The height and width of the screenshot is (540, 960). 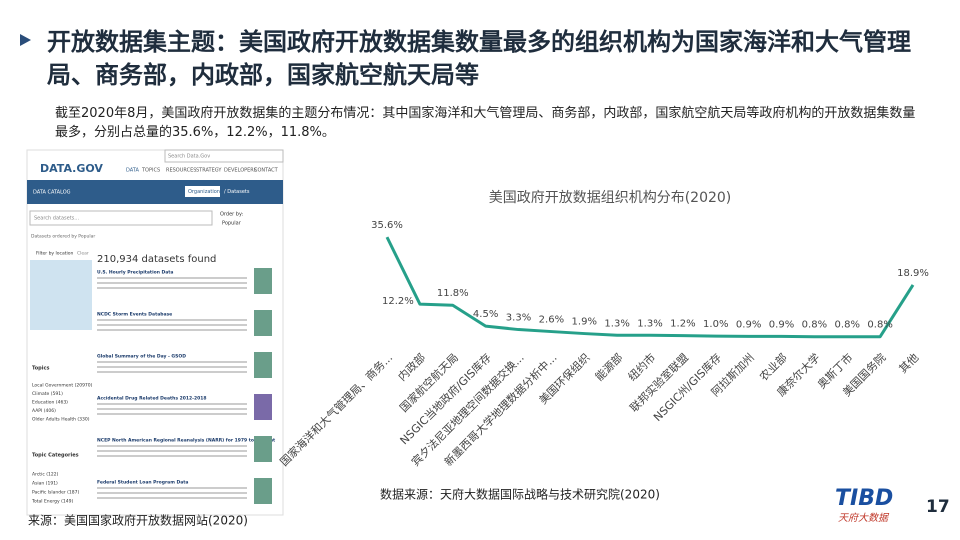 I want to click on ss-dataset-title: NCDC Storm Events Database, so click(x=134, y=315).